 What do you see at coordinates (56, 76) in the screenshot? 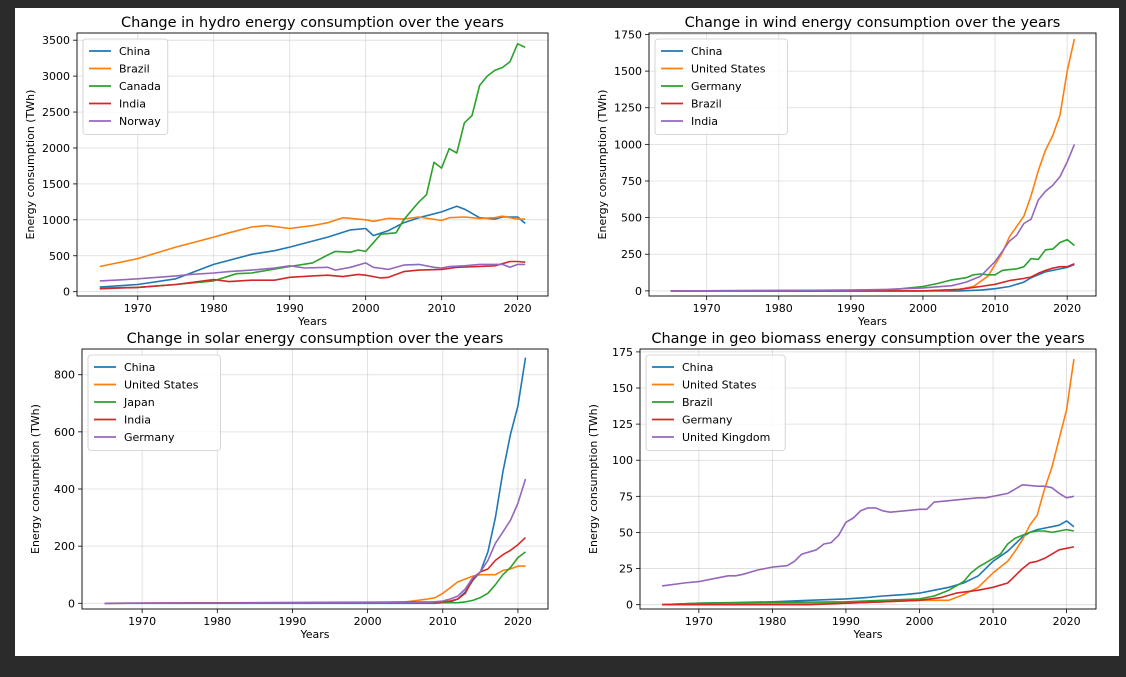
I see `y-tick-label: 3000` at bounding box center [56, 76].